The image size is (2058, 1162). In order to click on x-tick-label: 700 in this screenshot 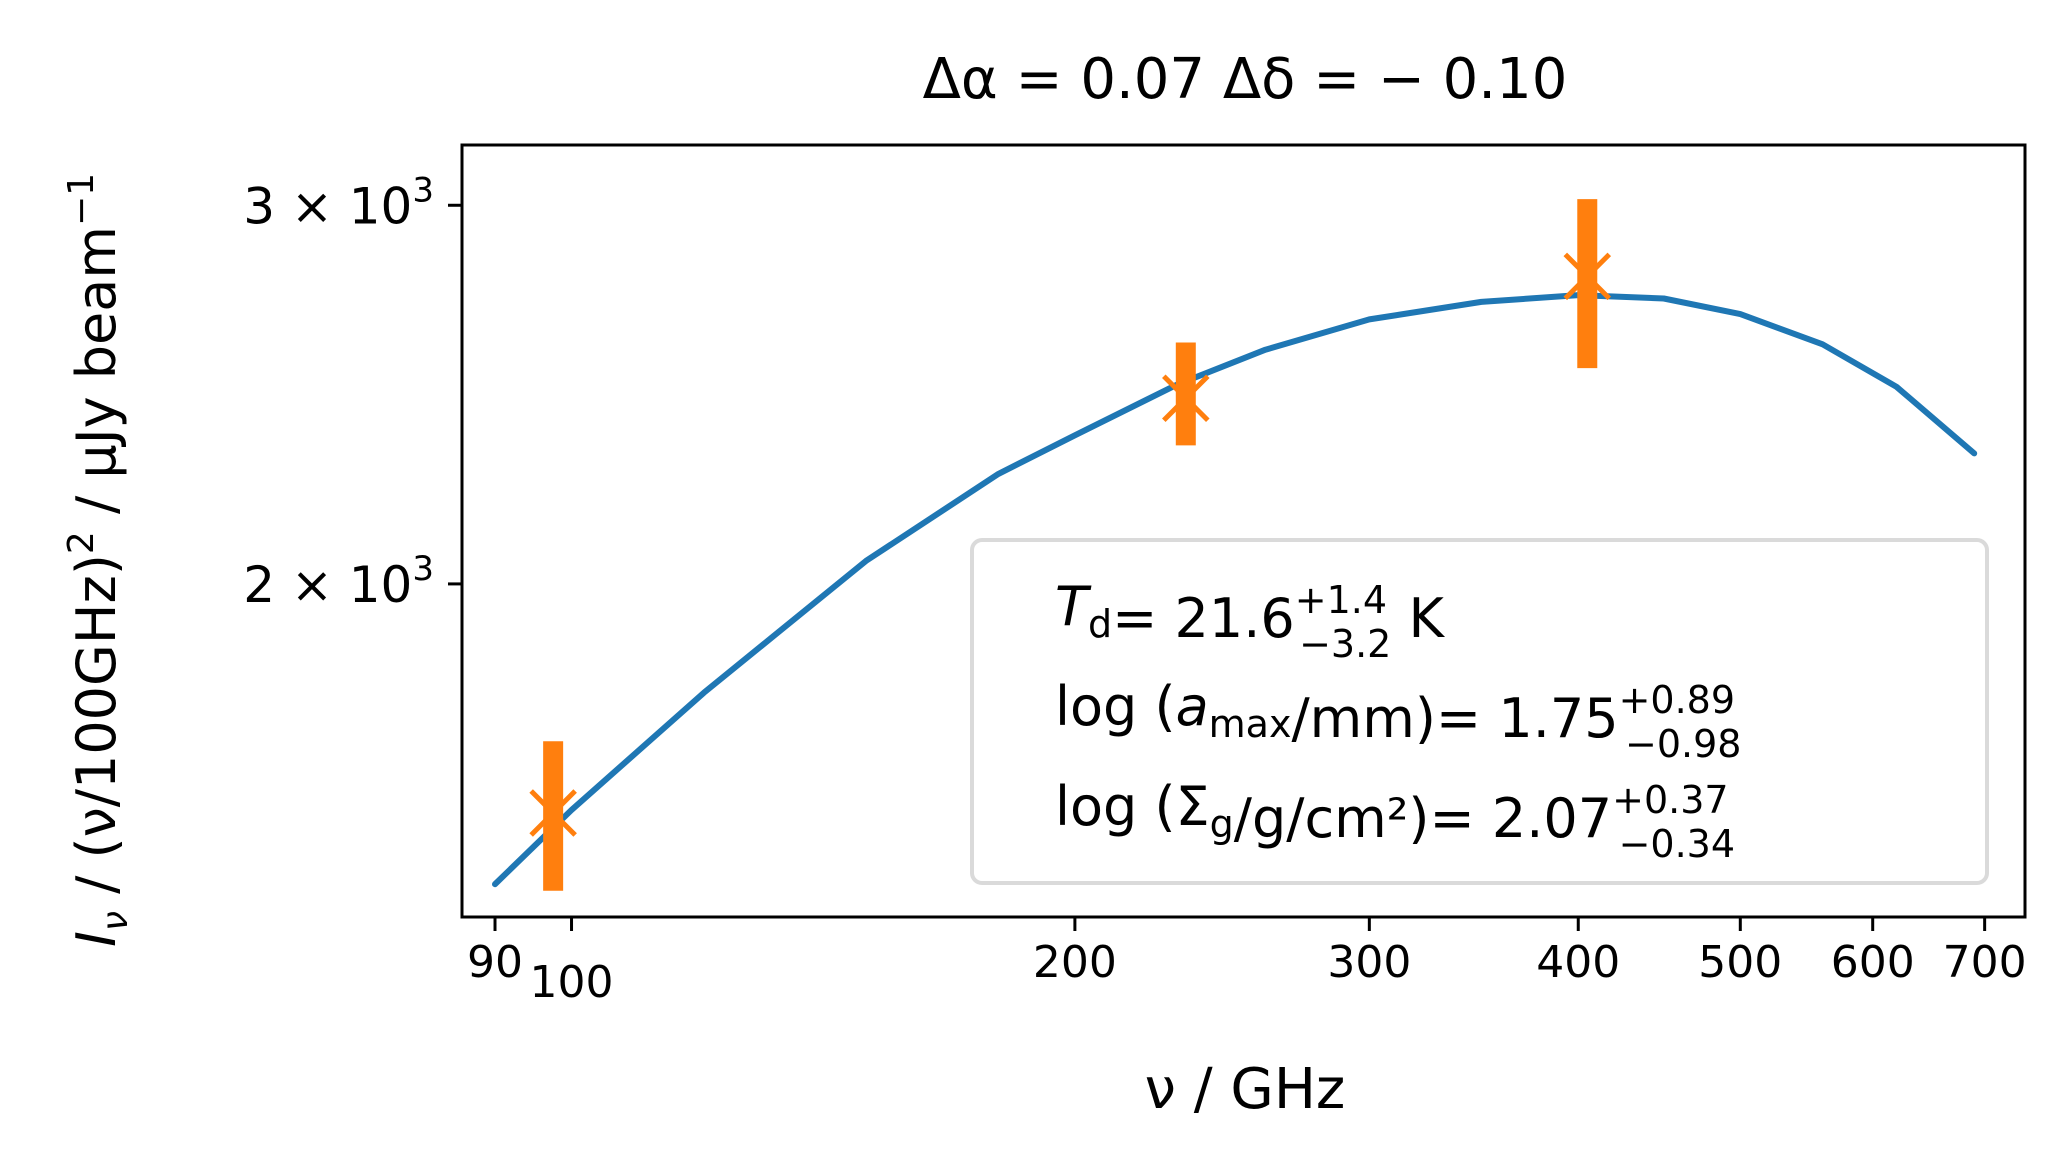, I will do `click(1985, 962)`.